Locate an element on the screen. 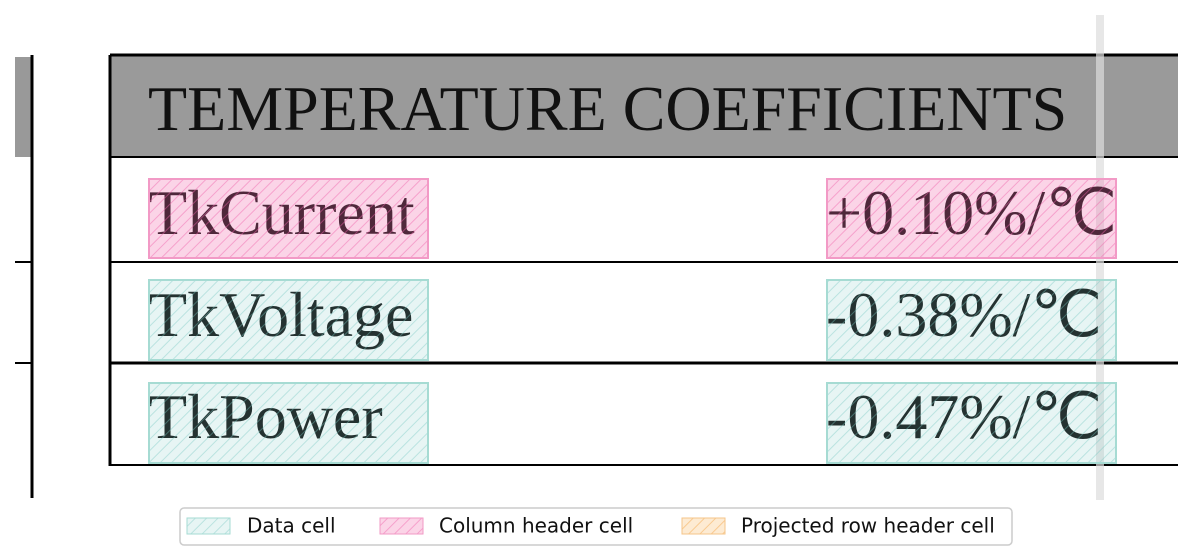  legend-label: Column header cell is located at coordinates (536, 526).